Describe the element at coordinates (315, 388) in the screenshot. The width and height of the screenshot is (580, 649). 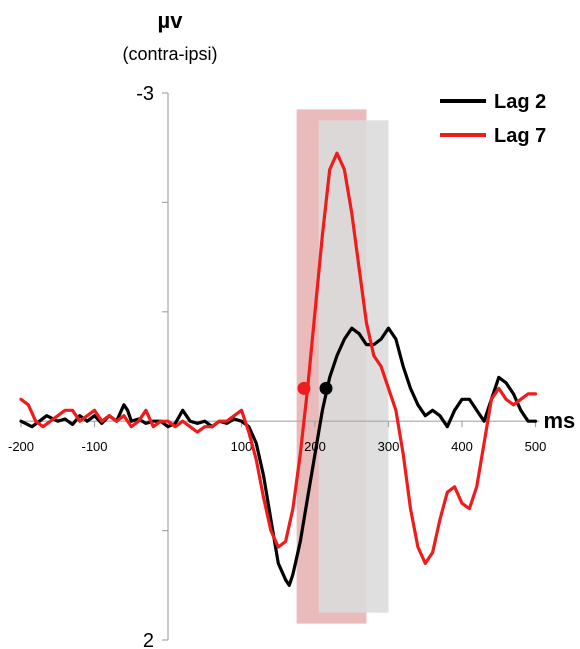
I see `onset-markers` at that location.